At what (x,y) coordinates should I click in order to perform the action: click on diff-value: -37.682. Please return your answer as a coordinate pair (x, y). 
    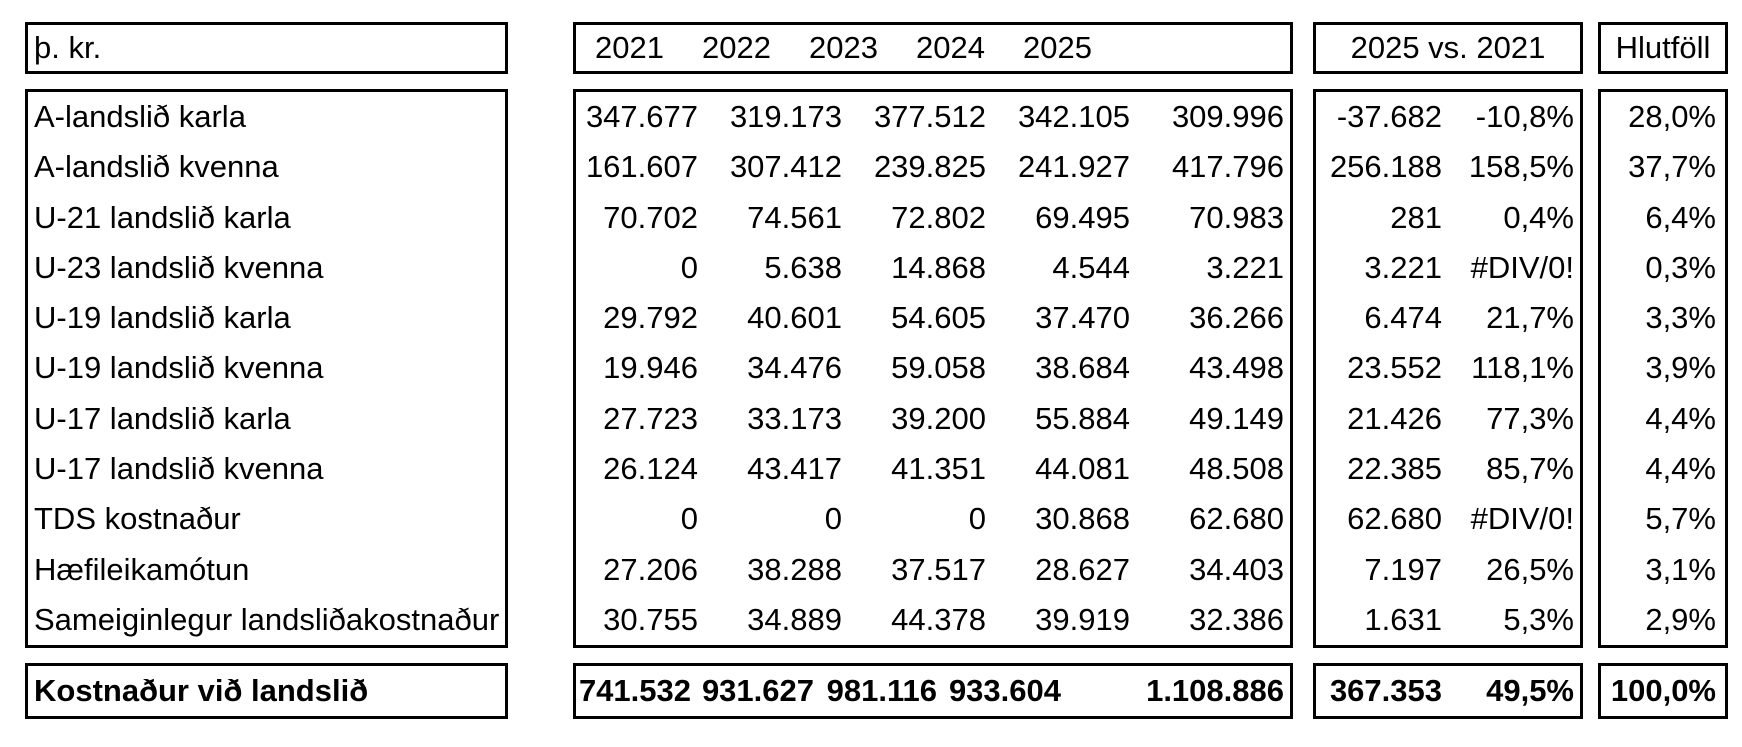
    Looking at the image, I should click on (1389, 117).